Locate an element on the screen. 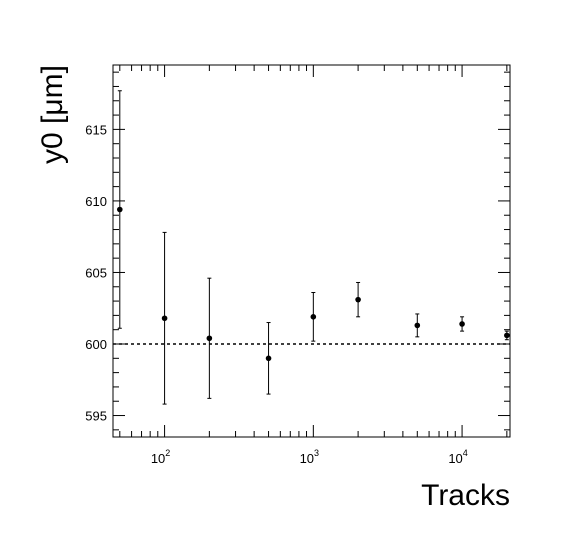 This screenshot has height=547, width=567. y-tick-label: 600 is located at coordinates (96, 344).